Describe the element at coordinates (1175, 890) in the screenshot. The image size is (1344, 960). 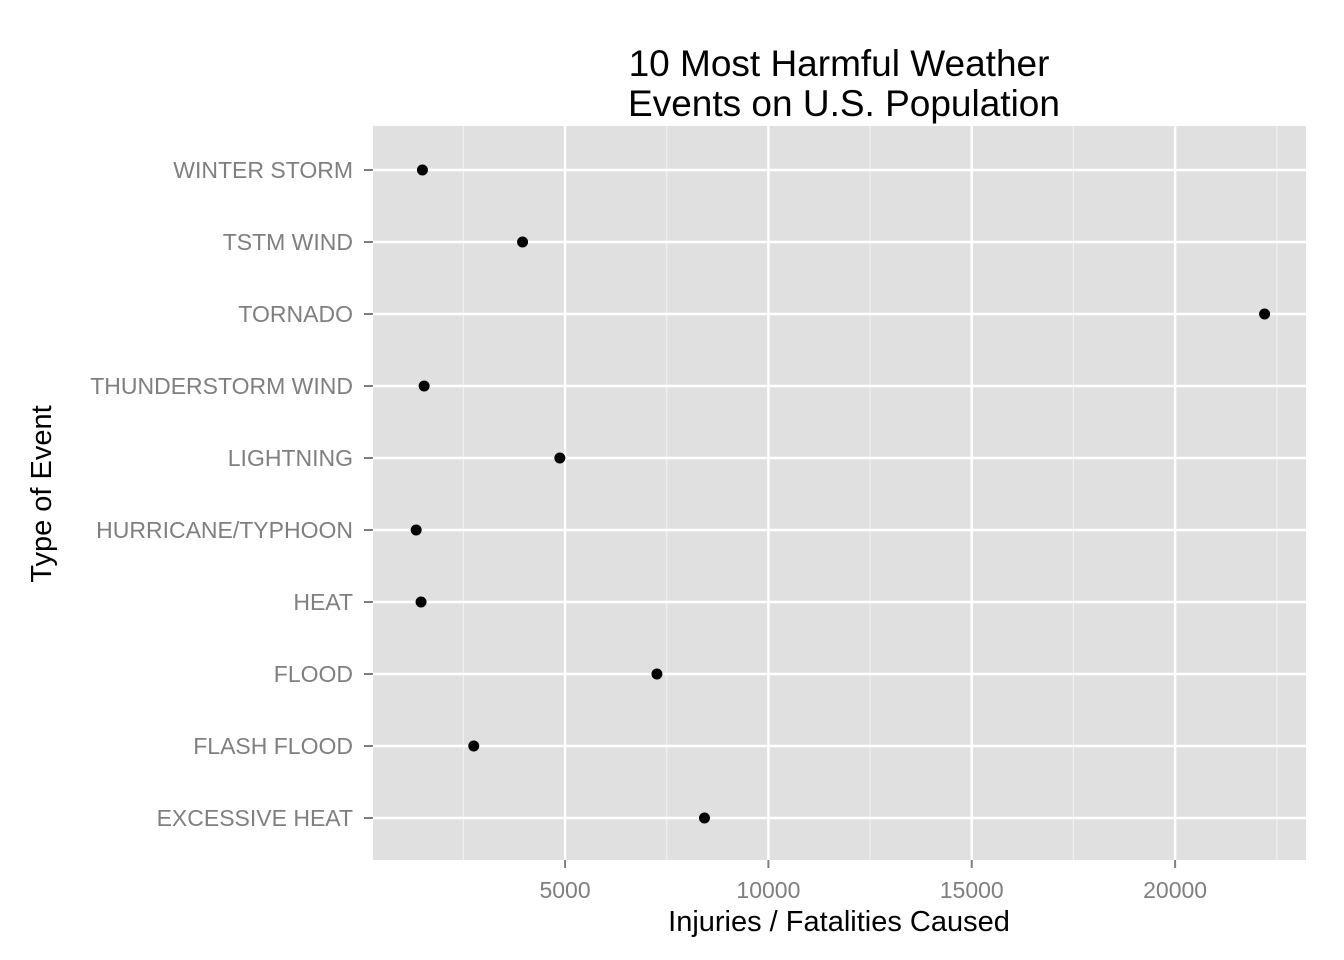
I see `x-tick-label: 20000` at that location.